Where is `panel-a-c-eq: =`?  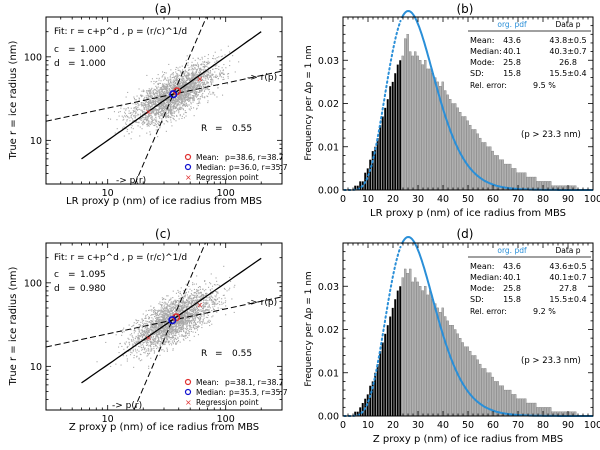 panel-a-c-eq: = is located at coordinates (72, 50).